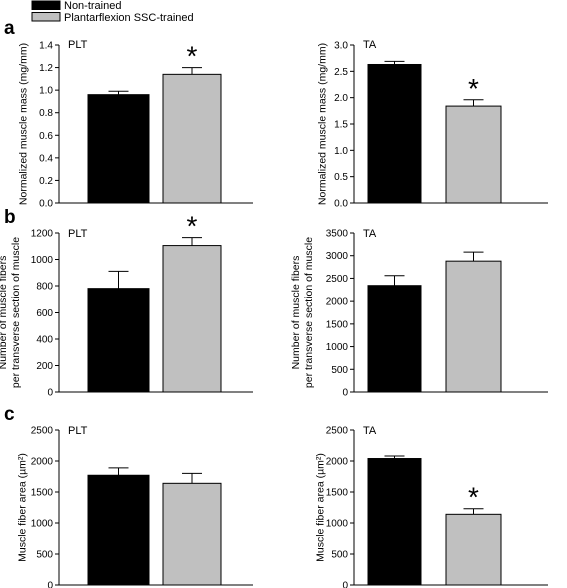  I want to click on y-tick-label: 600, so click(44, 313).